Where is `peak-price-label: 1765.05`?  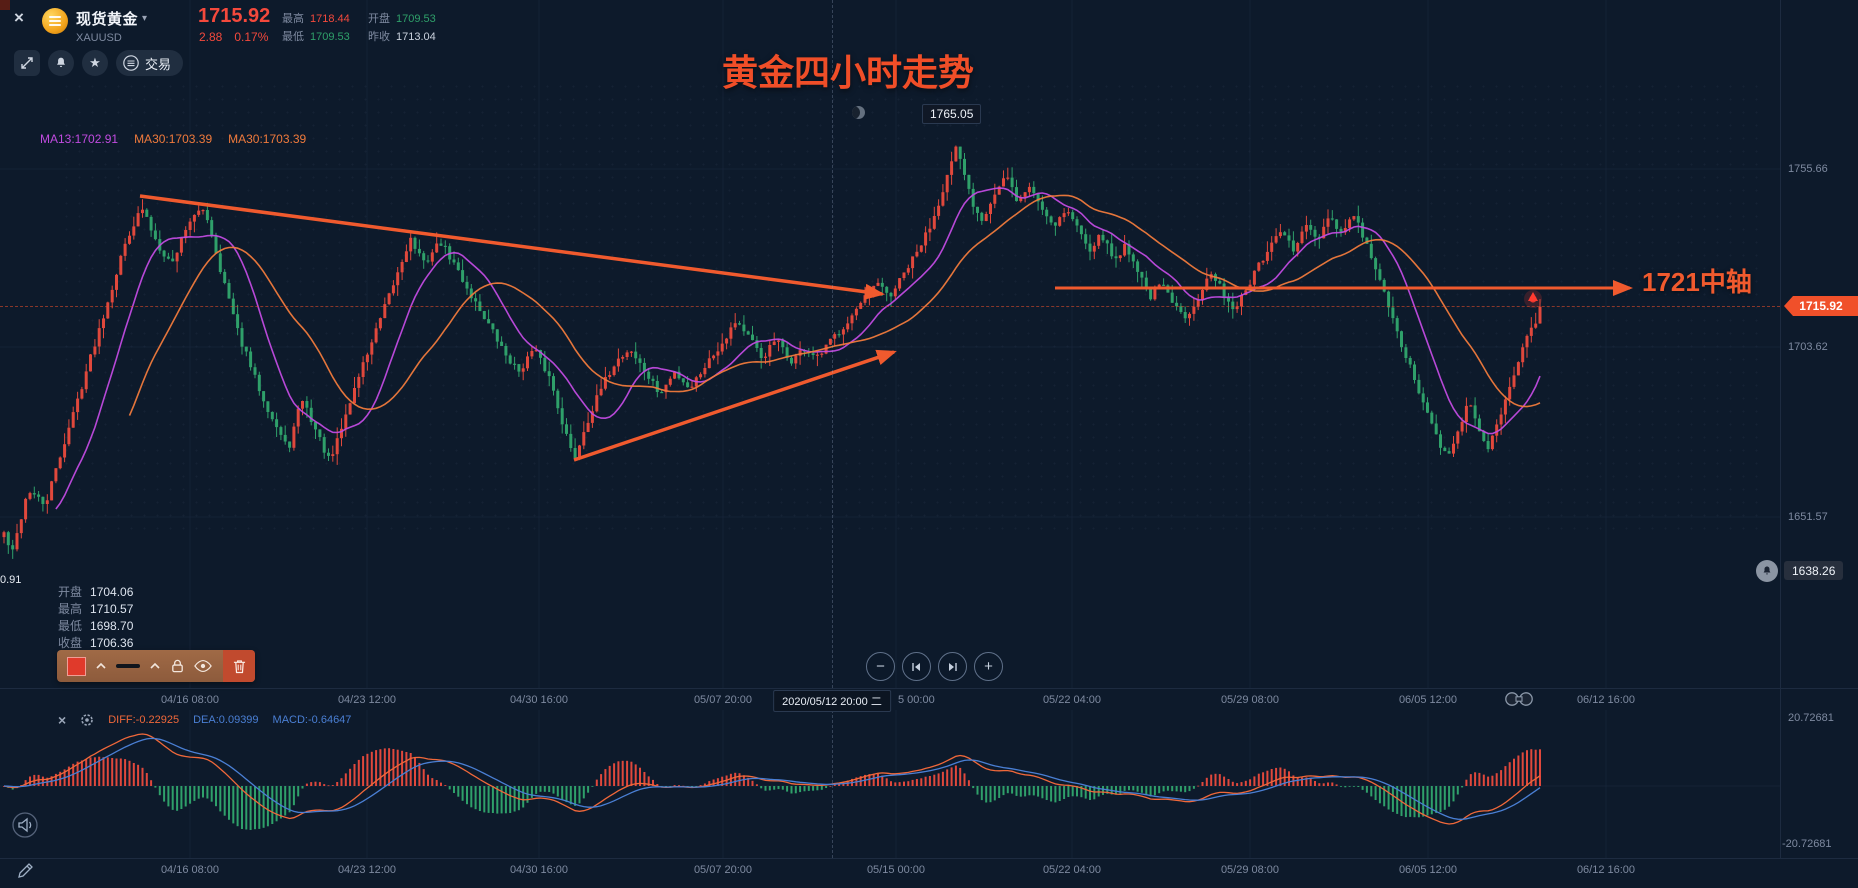
peak-price-label: 1765.05 is located at coordinates (952, 114).